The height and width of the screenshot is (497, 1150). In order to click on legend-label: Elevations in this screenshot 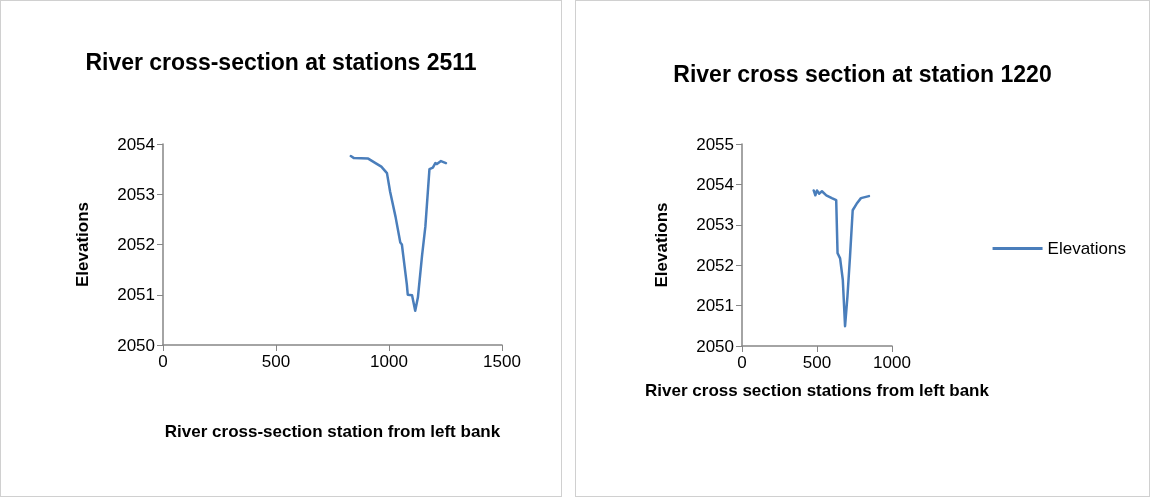, I will do `click(1086, 248)`.